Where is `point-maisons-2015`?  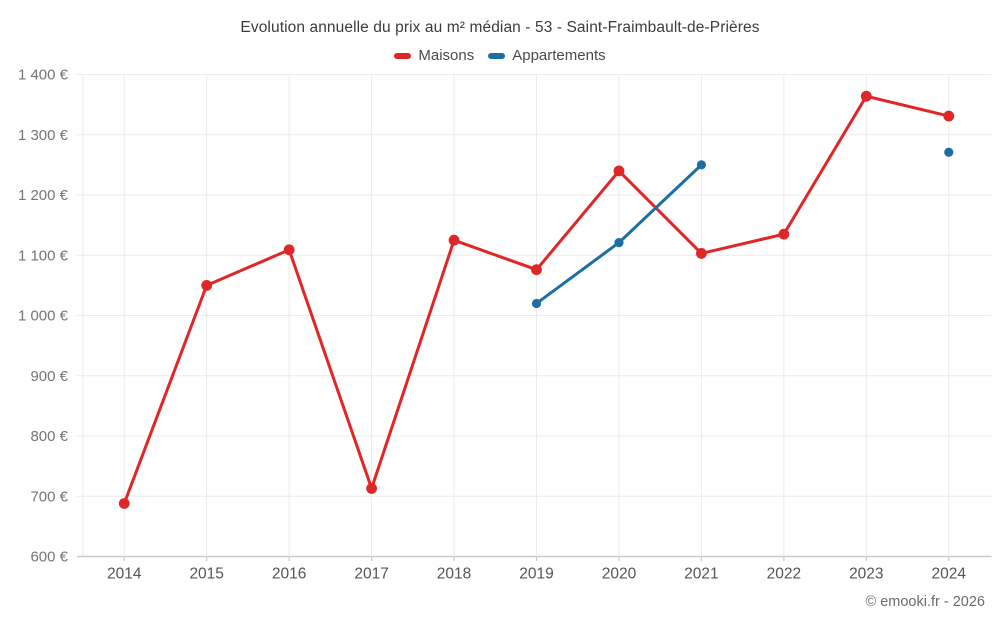 point-maisons-2015 is located at coordinates (207, 285).